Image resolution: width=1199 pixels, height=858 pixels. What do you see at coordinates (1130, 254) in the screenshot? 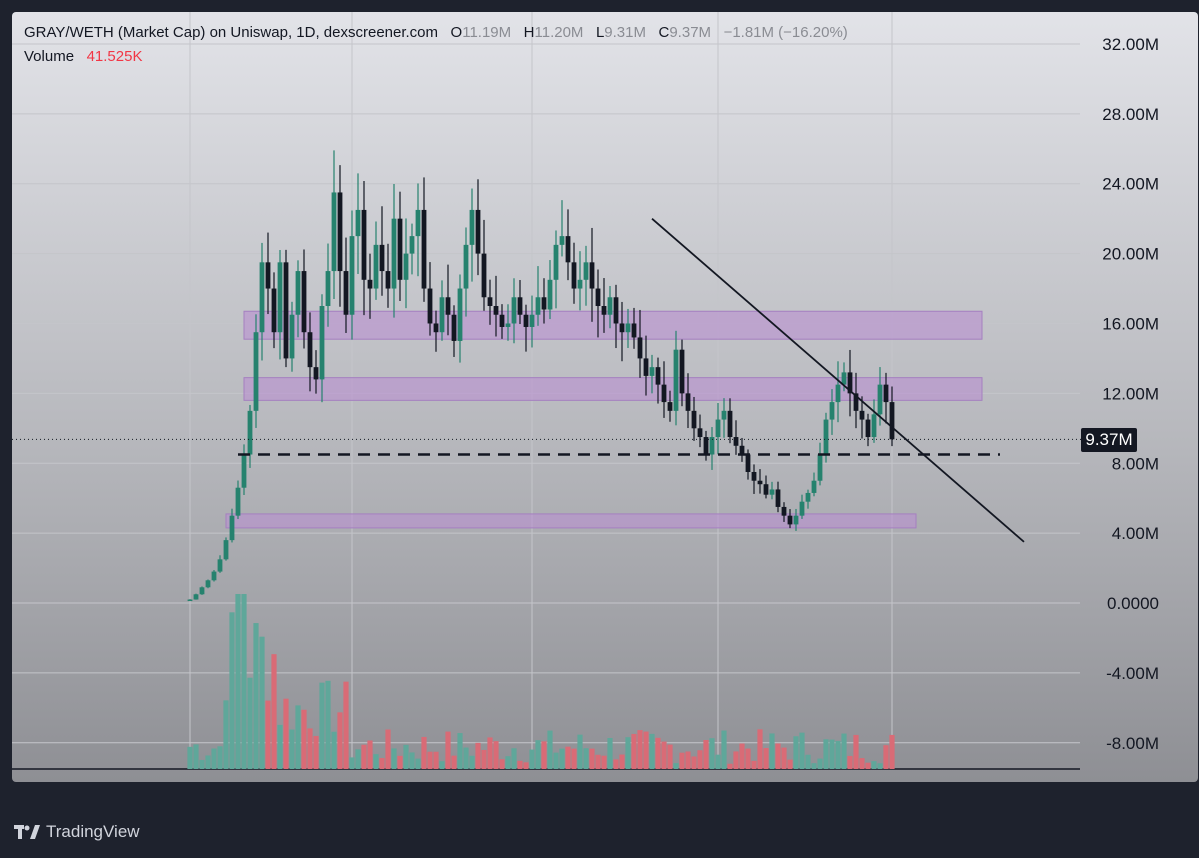
I see `y-tick-label: 20.00M` at bounding box center [1130, 254].